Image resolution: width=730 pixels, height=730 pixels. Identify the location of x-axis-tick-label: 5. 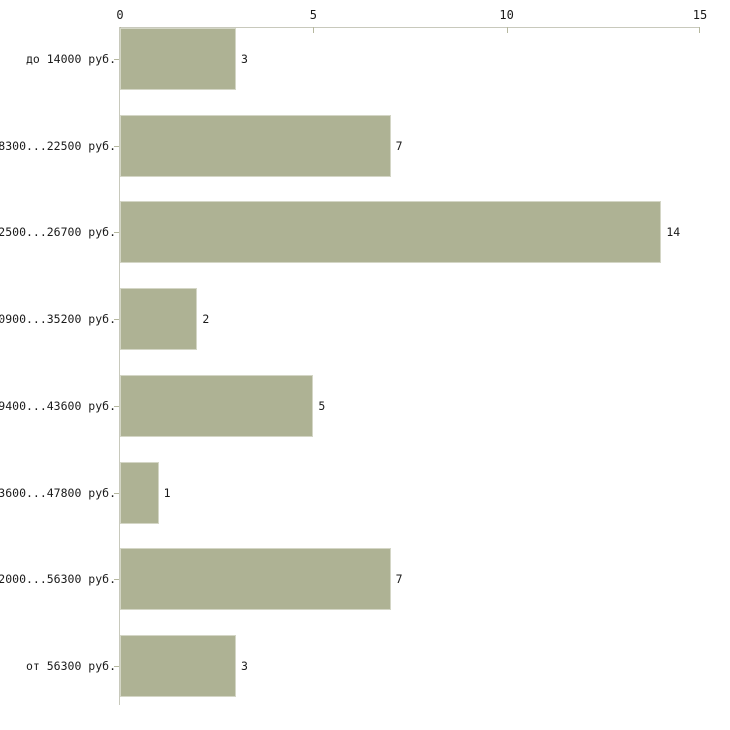
(313, 15).